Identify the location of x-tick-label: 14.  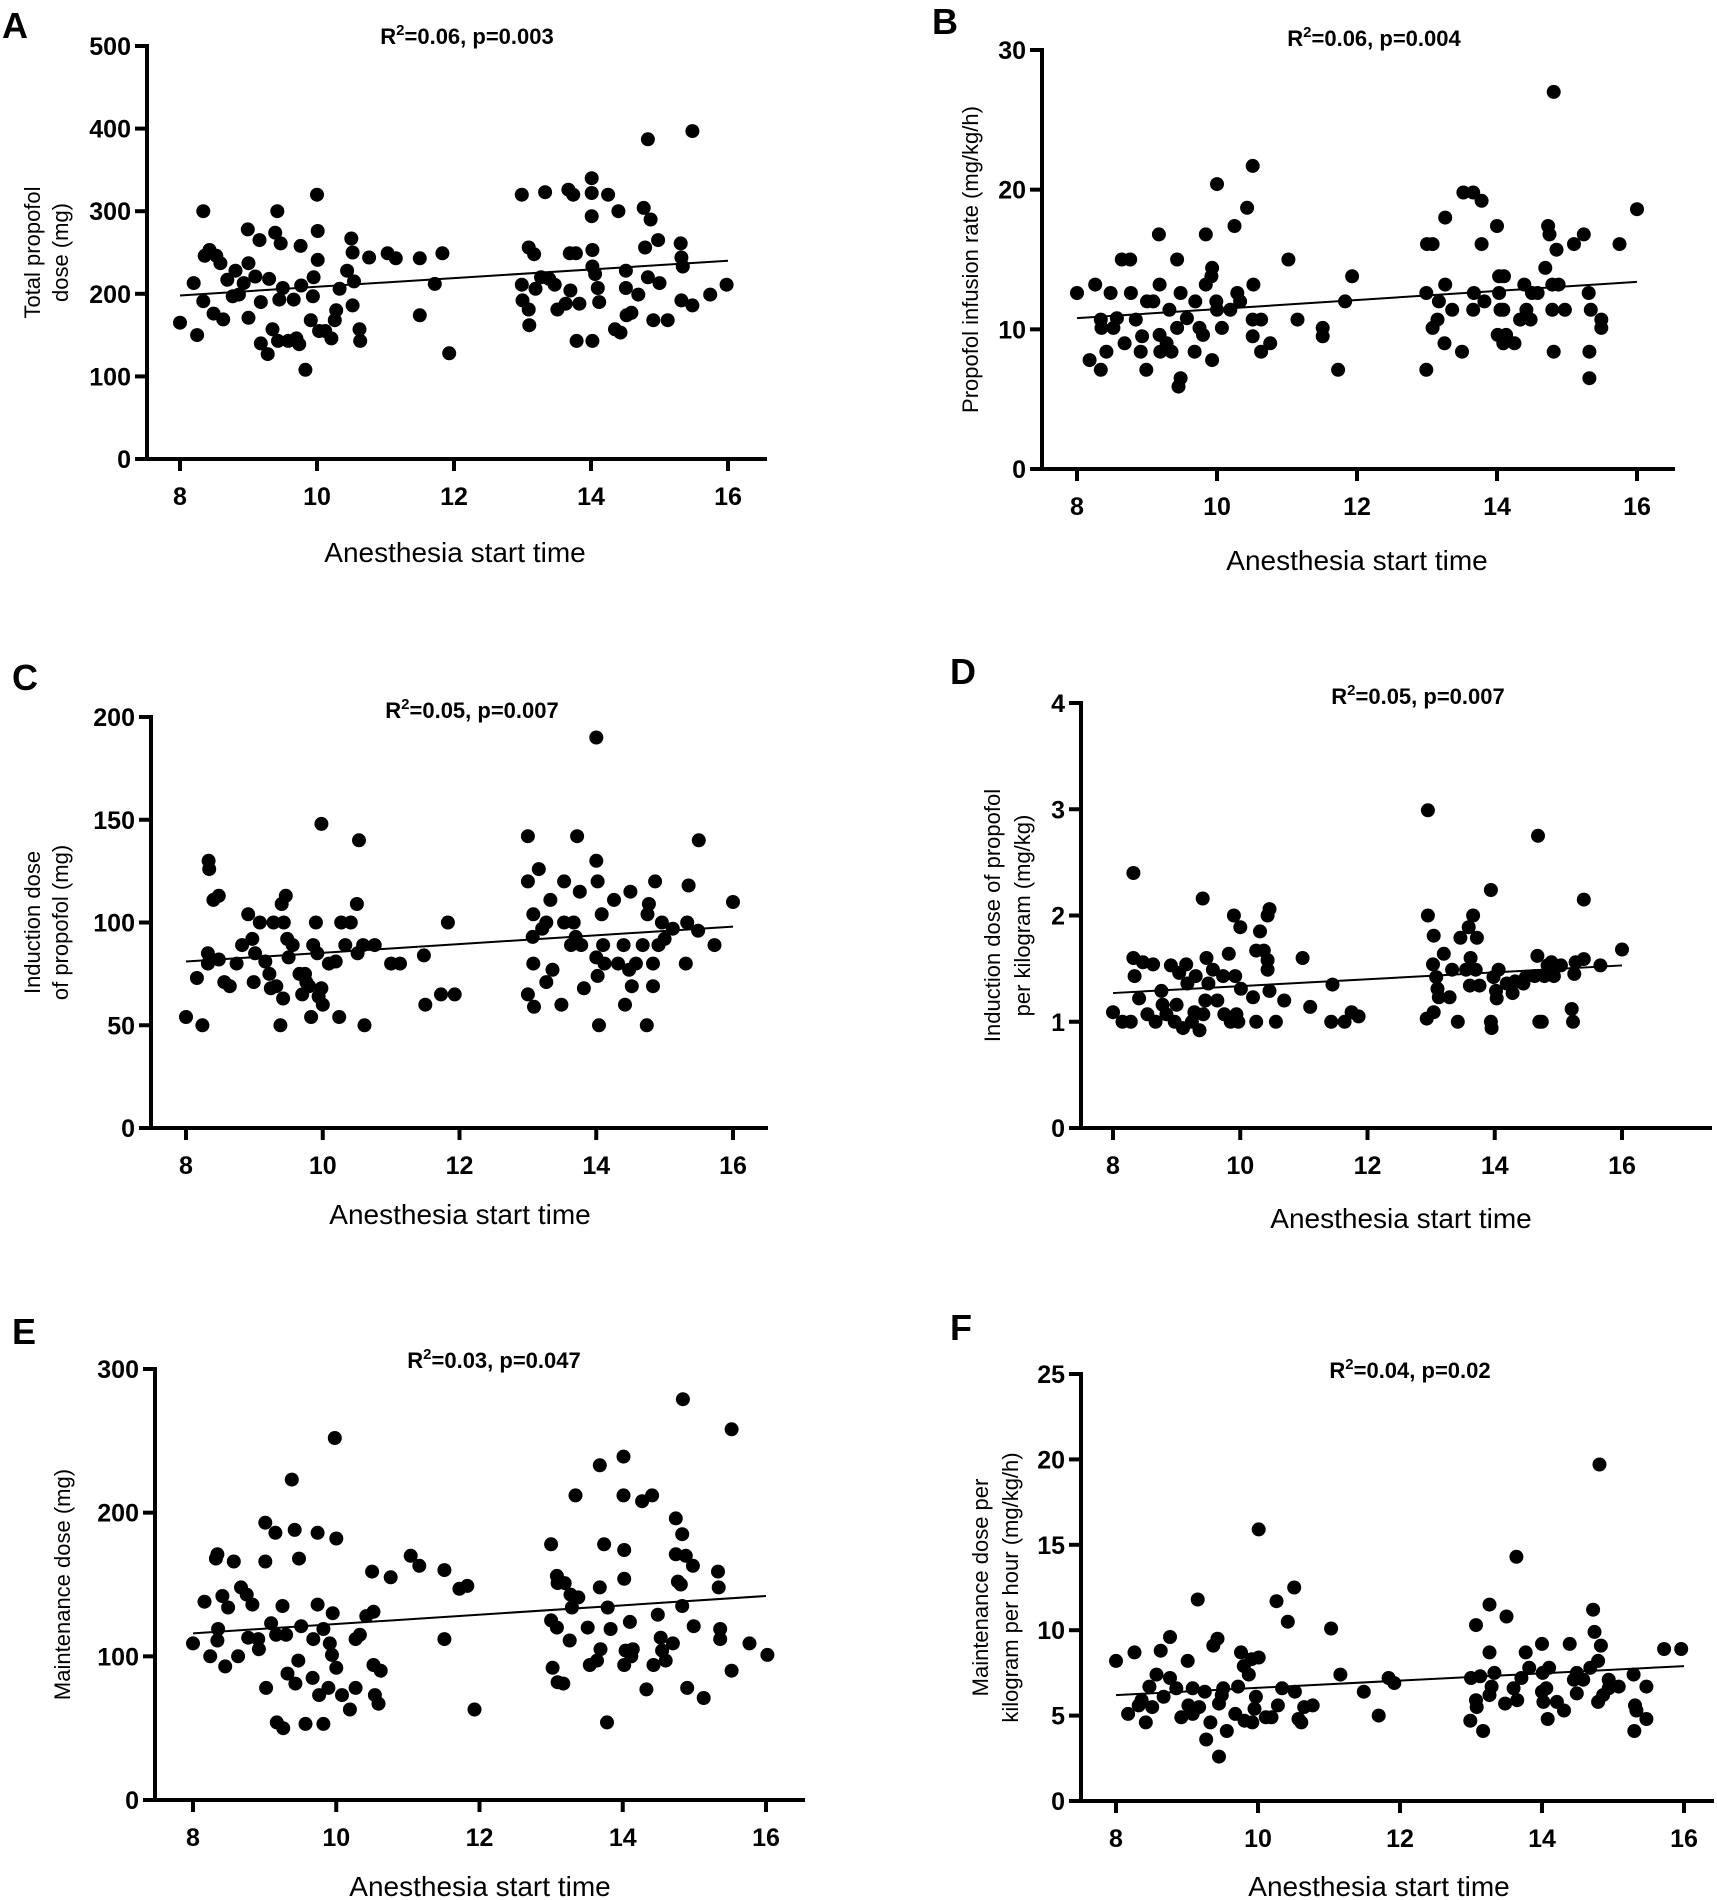
(623, 1838).